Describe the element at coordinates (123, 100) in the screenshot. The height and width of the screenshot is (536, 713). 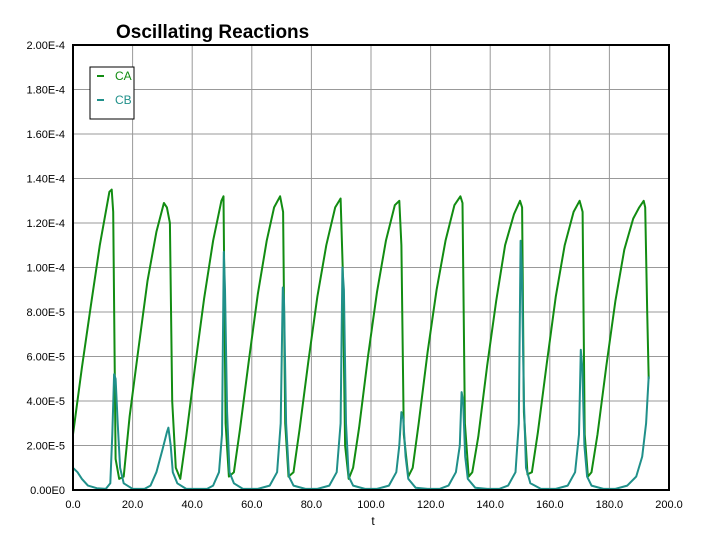
I see `legend-label-cb: CB` at that location.